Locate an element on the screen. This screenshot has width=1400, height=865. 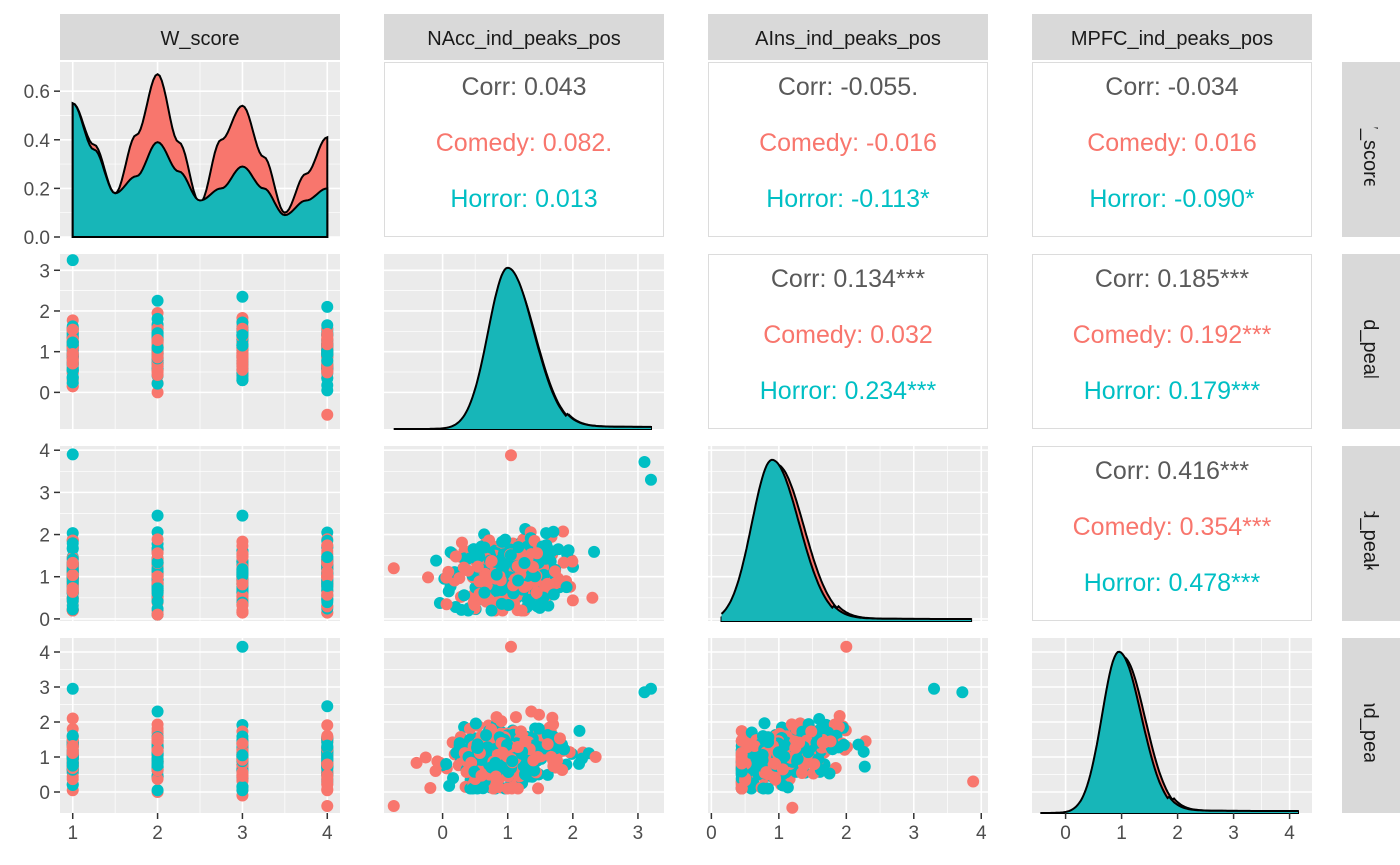
panel-correlation-r0-c3: Corr: -0.034 Comedy: 0.016 Horror: -0.090* is located at coordinates (1172, 149).